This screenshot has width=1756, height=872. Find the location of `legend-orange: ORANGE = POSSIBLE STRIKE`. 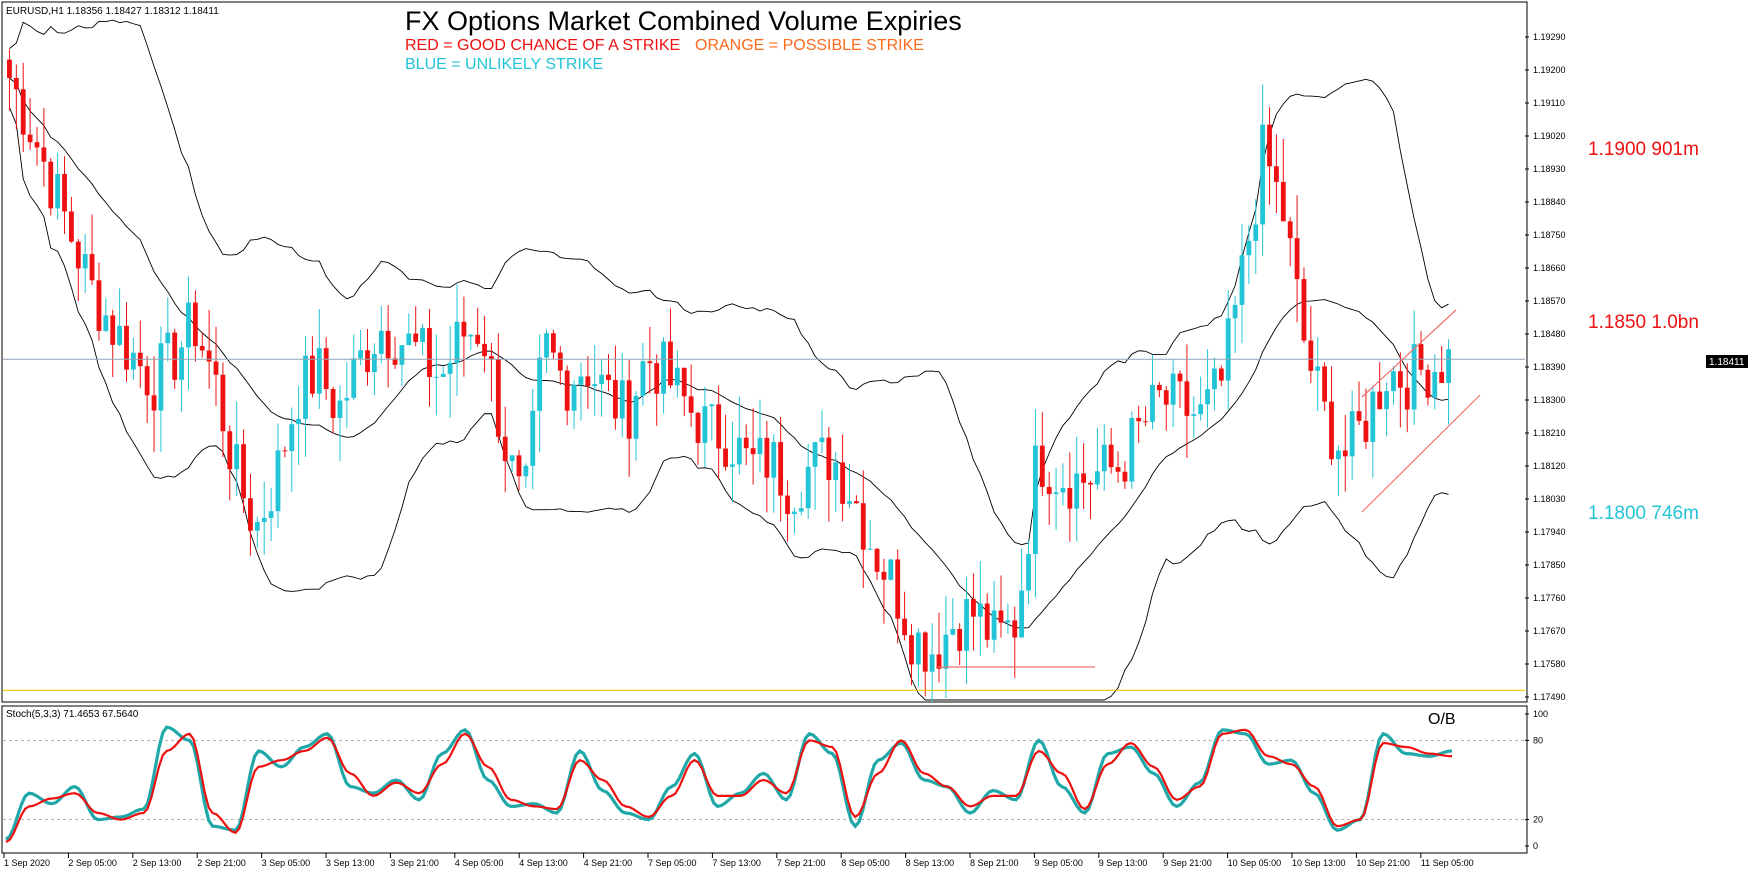

legend-orange: ORANGE = POSSIBLE STRIKE is located at coordinates (809, 45).